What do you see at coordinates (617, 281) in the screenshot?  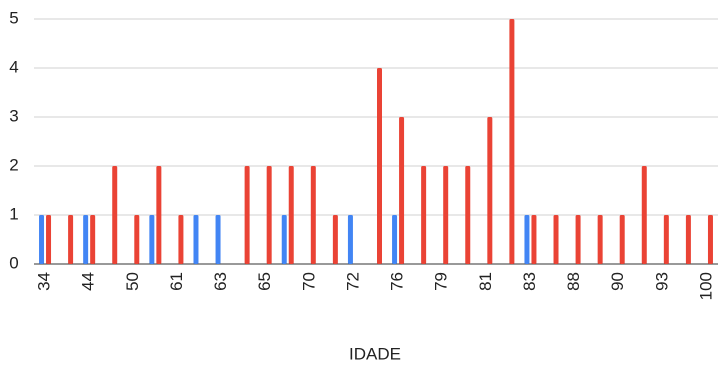 I see `x-tick-label: 90` at bounding box center [617, 281].